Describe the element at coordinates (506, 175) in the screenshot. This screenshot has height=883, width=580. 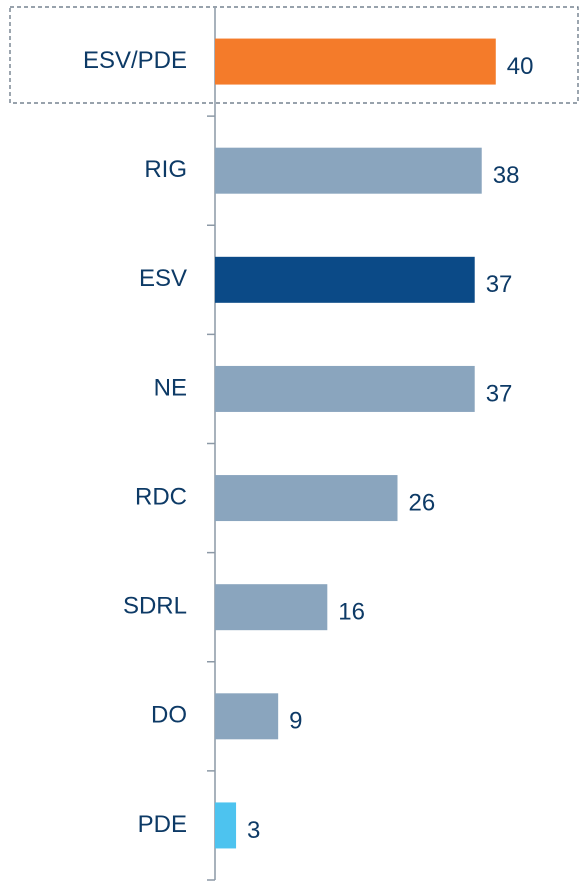
I see `value-label: 38` at that location.